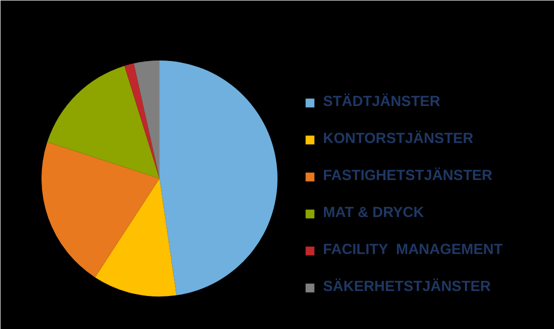 The width and height of the screenshot is (554, 329). What do you see at coordinates (407, 287) in the screenshot?
I see `legend-label: SÄKERHETSTJÄNSTER` at bounding box center [407, 287].